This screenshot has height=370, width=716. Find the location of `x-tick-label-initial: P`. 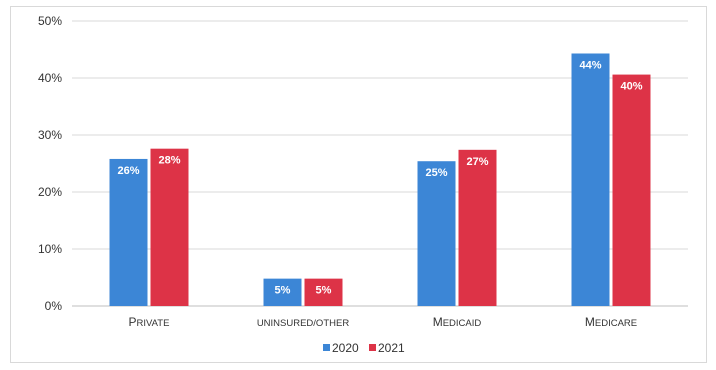

x-tick-label-initial: P is located at coordinates (133, 322).